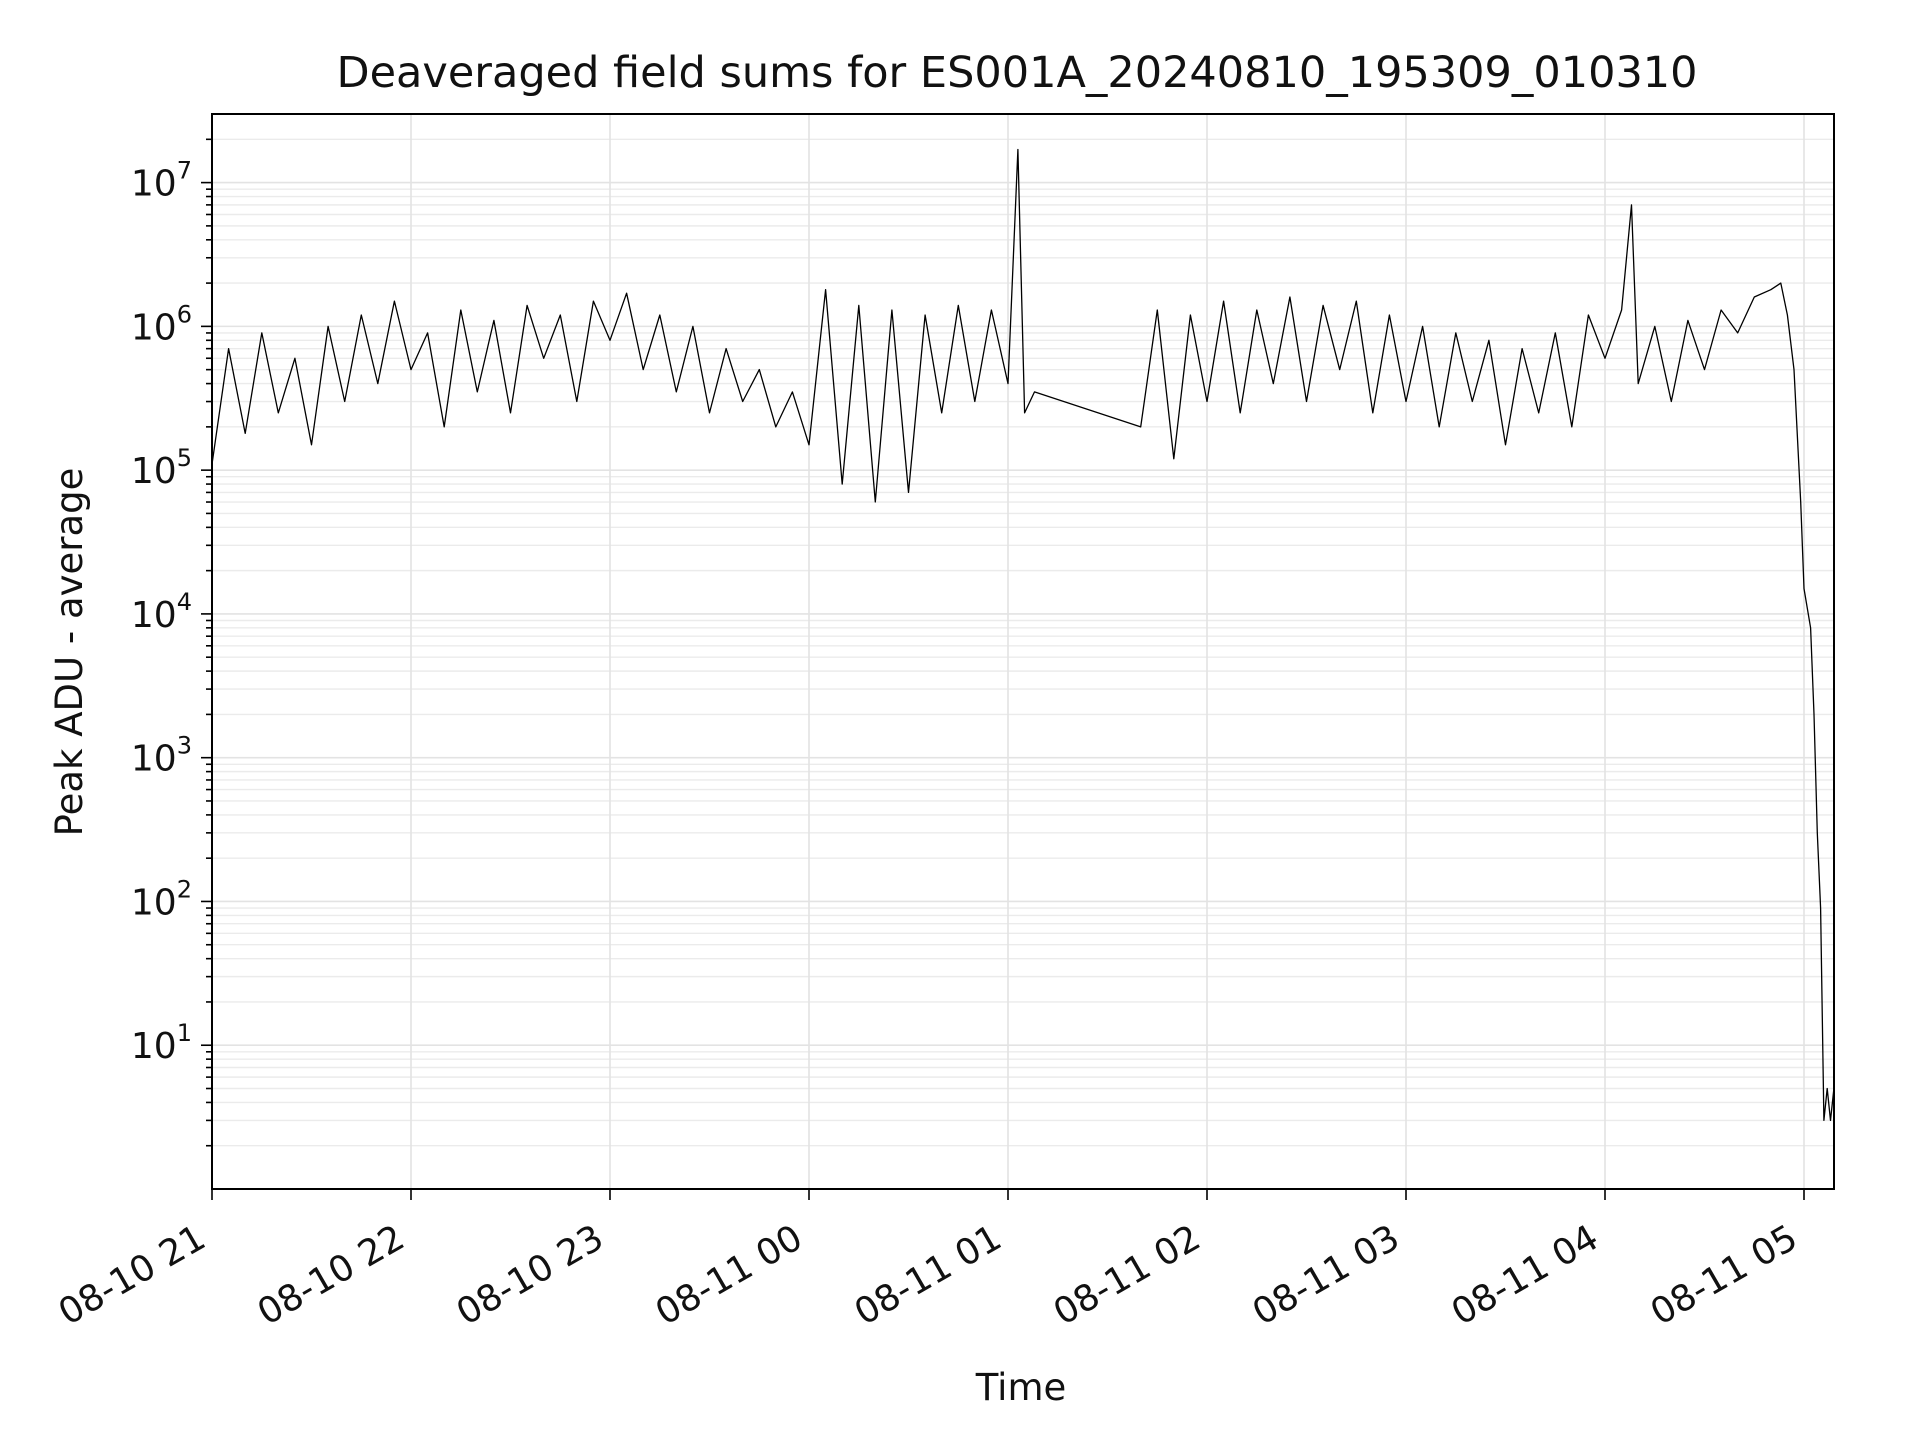 This screenshot has height=1440, width=1920. I want to click on y-tick-label: 10⁴, so click(161, 612).